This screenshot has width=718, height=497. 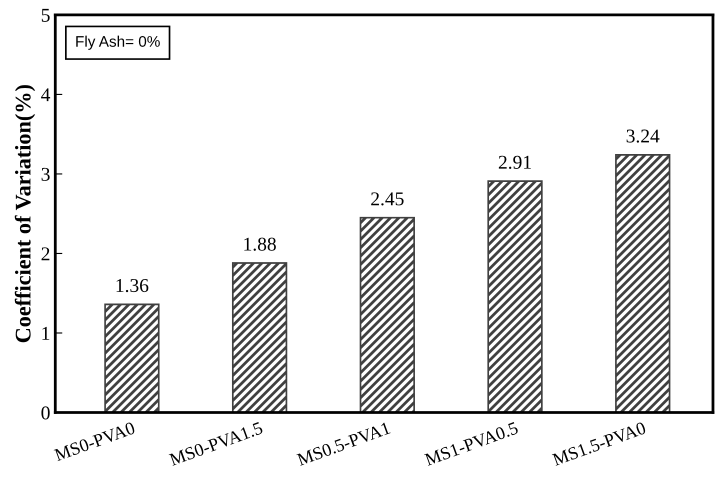 I want to click on y-tick-label: 3, so click(x=46, y=174).